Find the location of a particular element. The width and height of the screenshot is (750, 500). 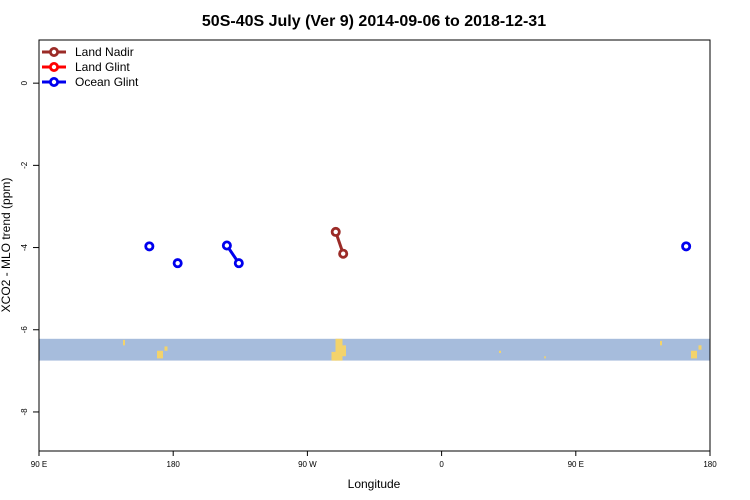

y-tick-label: 0 is located at coordinates (24, 82).